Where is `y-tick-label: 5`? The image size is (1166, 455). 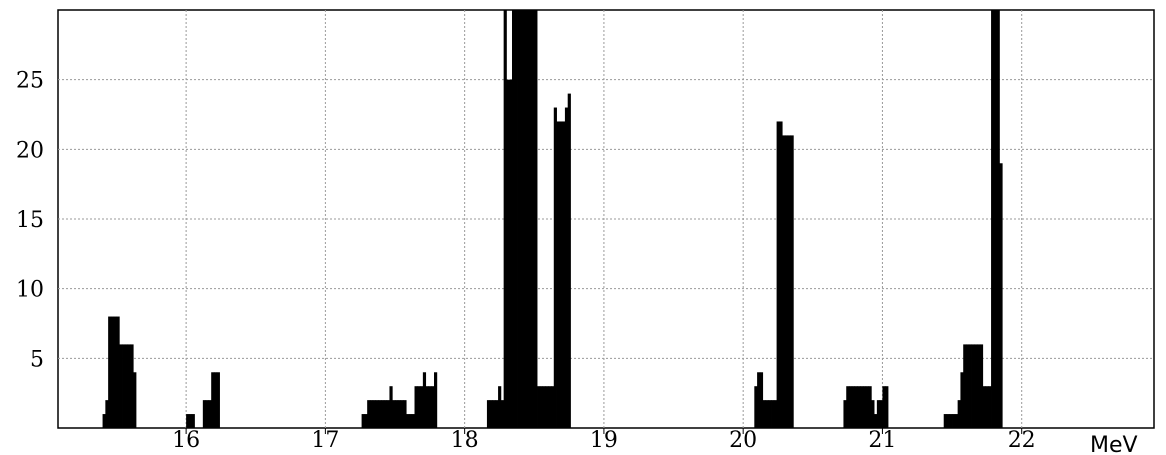
y-tick-label: 5 is located at coordinates (37, 359).